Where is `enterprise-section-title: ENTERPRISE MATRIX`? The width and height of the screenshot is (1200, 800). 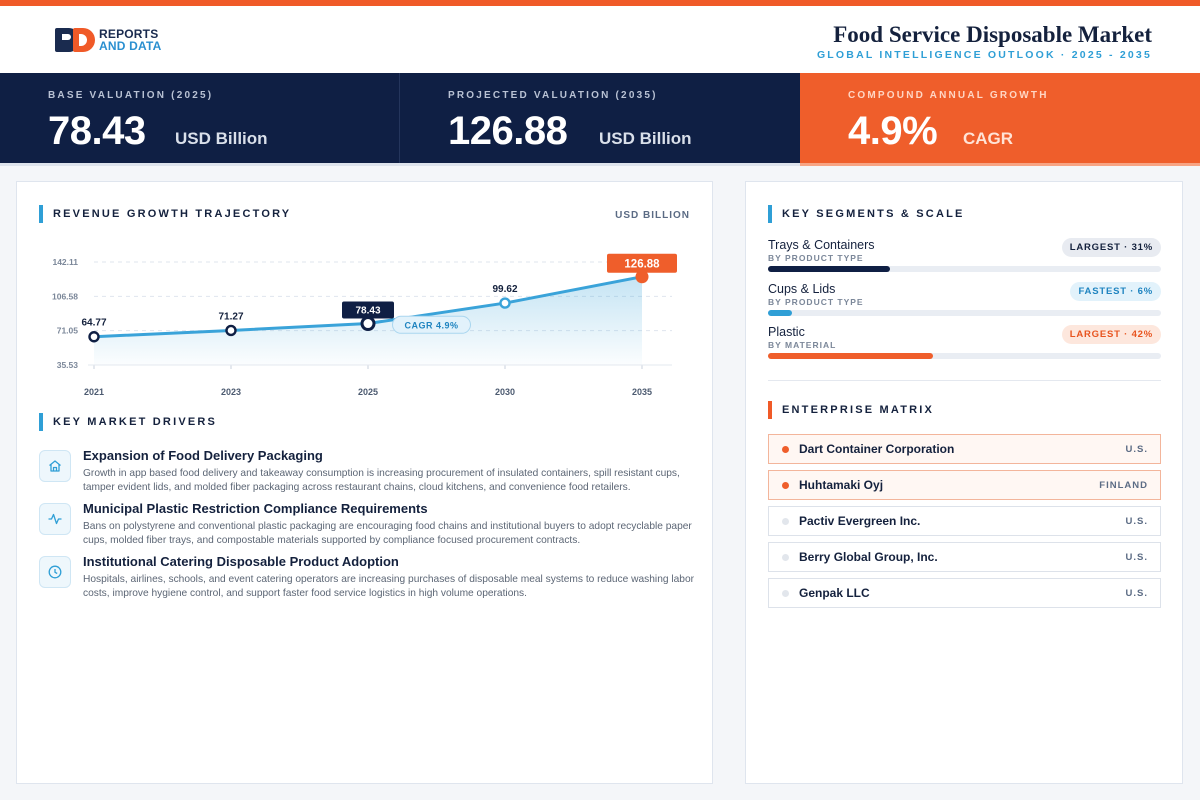 enterprise-section-title: ENTERPRISE MATRIX is located at coordinates (851, 410).